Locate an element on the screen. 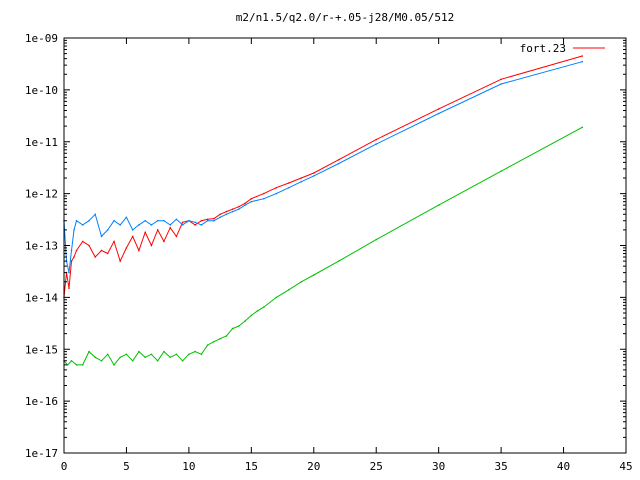 The image size is (640, 480). x-tick-label: 35 is located at coordinates (500, 466).